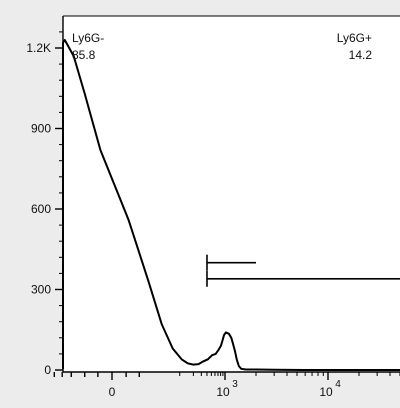 The height and width of the screenshot is (408, 400). Describe the element at coordinates (88, 38) in the screenshot. I see `gate-label-ly6g-neg-name: Ly6G-` at that location.